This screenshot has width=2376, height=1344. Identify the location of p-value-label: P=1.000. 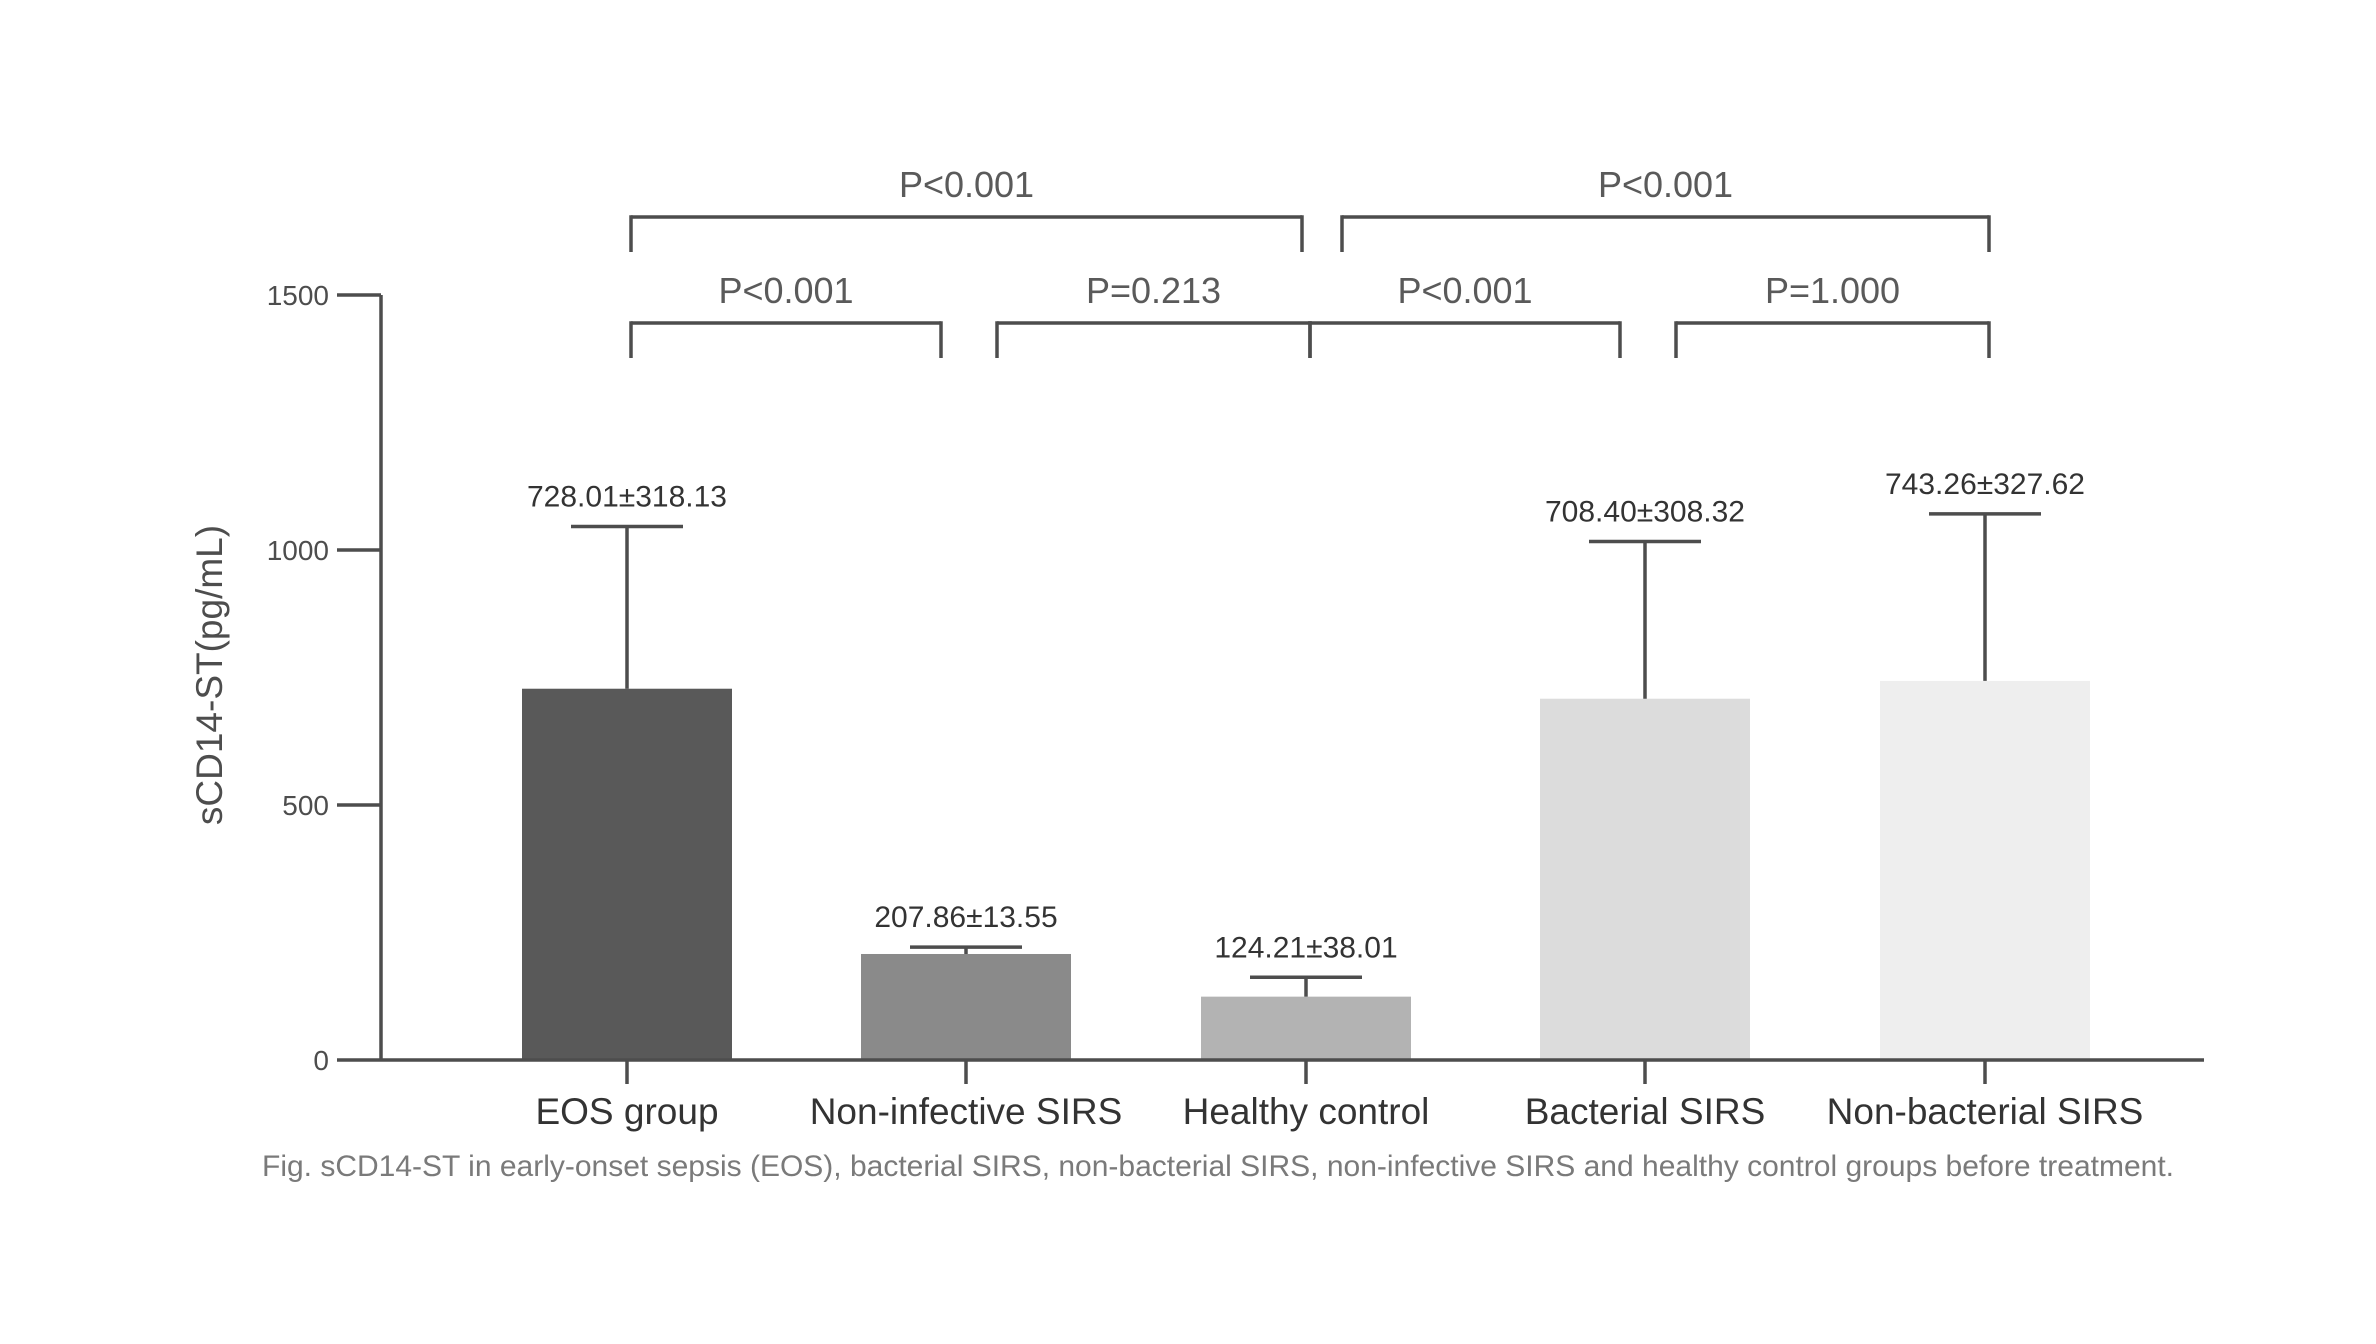
(1832, 290).